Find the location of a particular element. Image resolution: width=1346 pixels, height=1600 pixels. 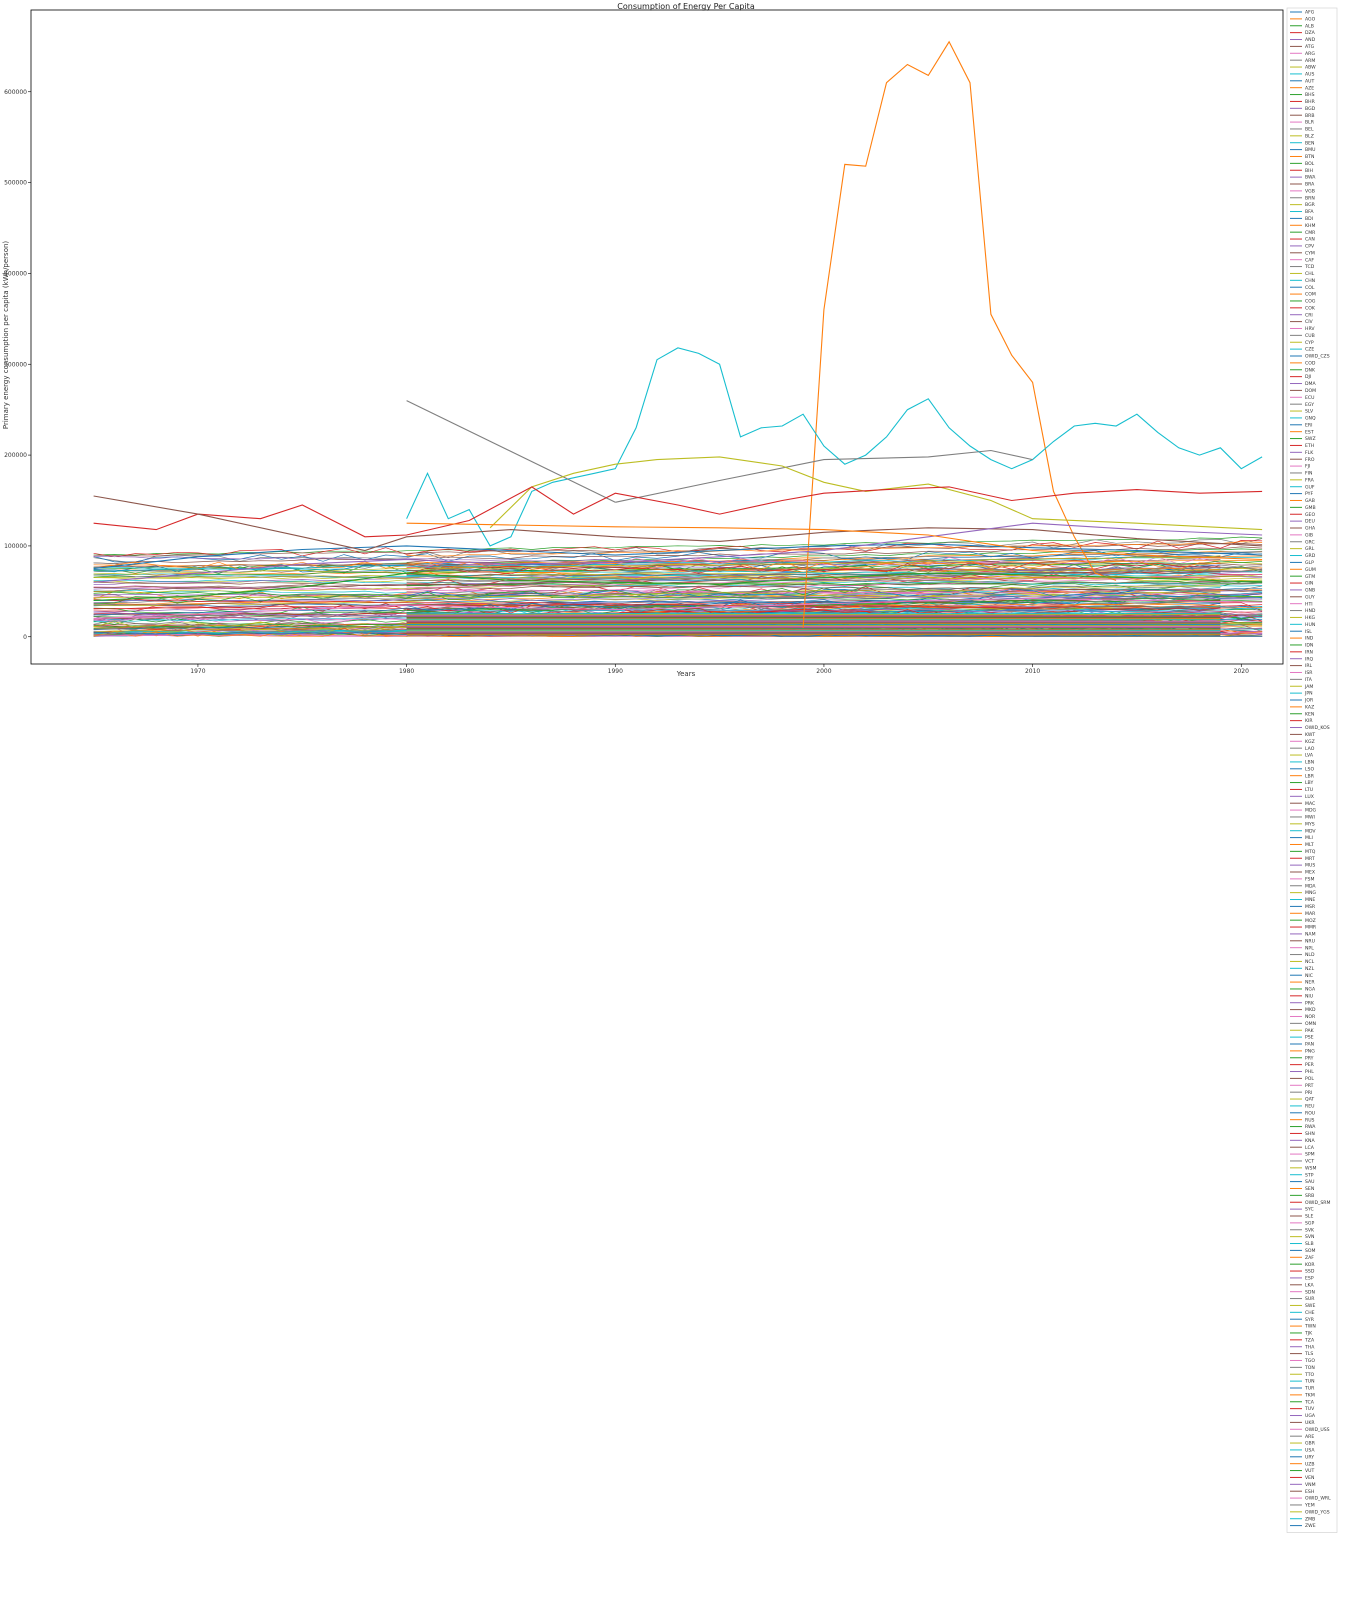

legend-entry-label: OWID_SRM is located at coordinates (1317, 1203).